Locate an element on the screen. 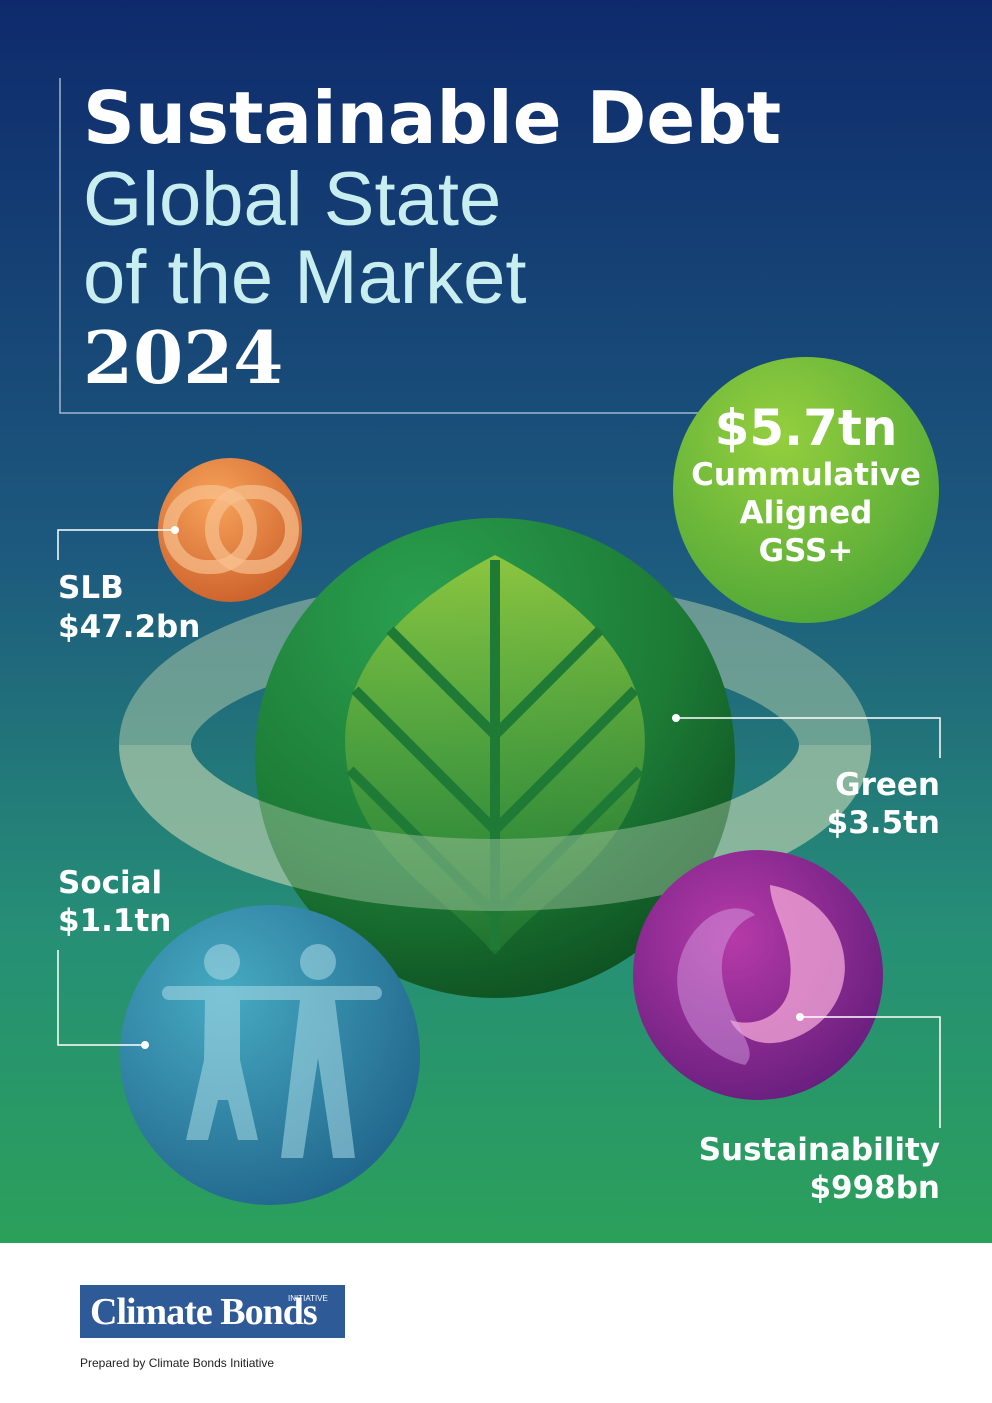  title: Sustainable Debt is located at coordinates (432, 118).